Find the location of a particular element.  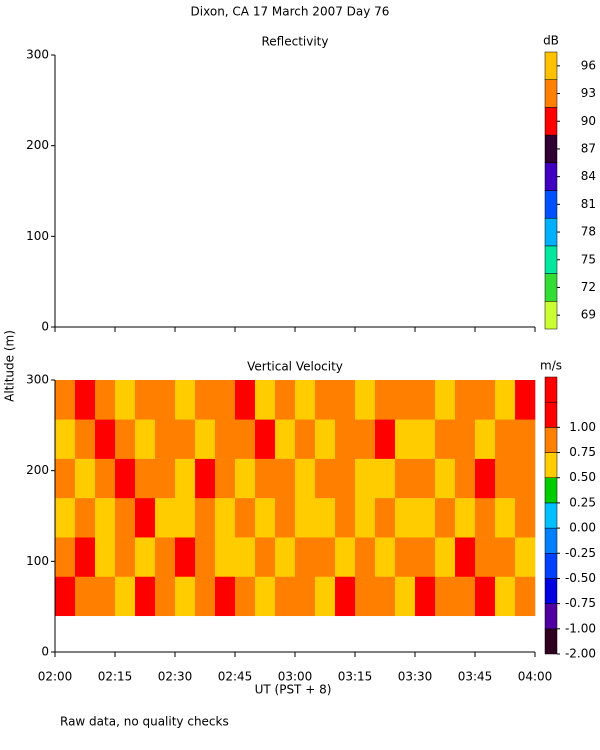

colorbar-label: -0.50 is located at coordinates (580, 578).